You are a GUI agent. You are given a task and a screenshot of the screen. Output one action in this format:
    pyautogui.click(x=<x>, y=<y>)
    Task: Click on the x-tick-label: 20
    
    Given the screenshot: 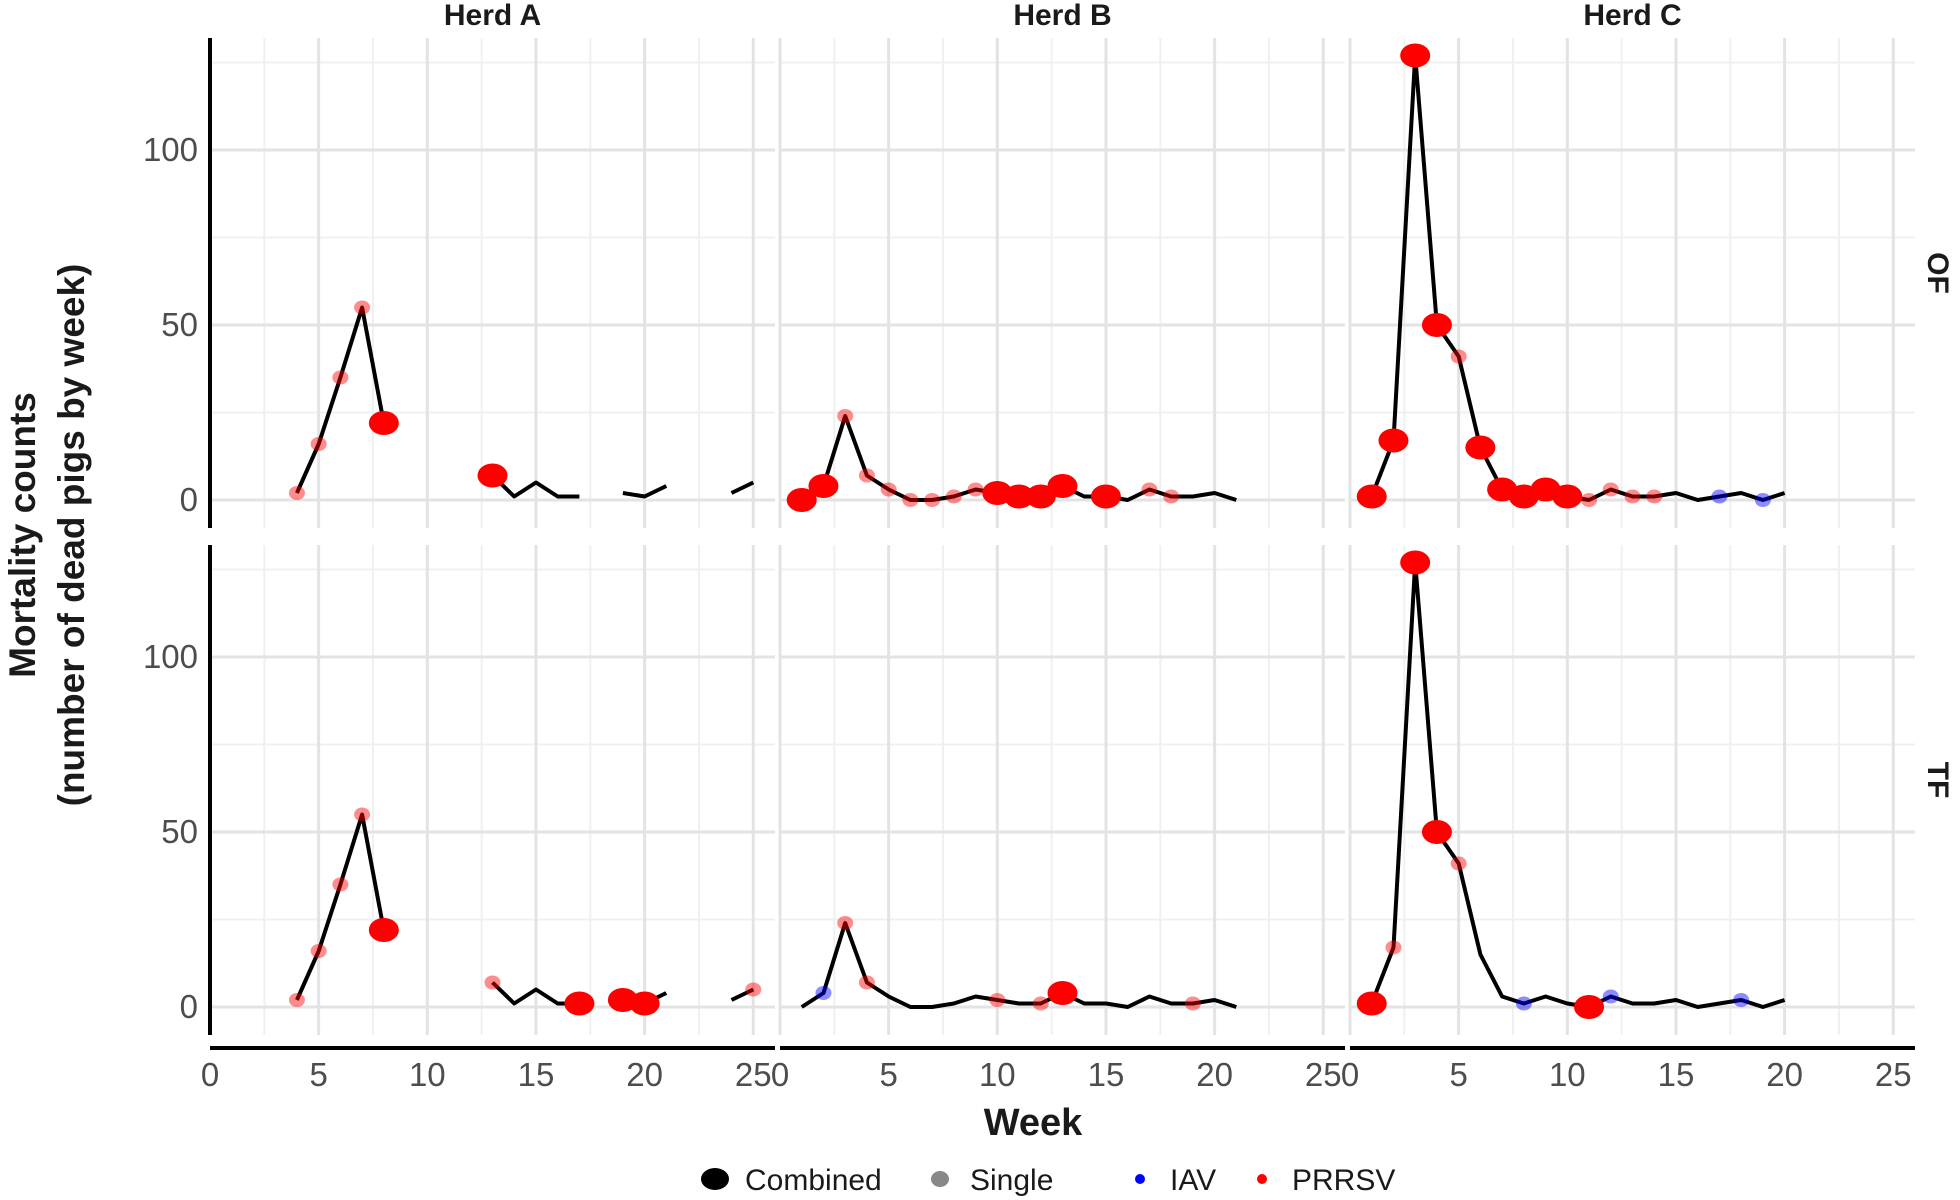 What is the action you would take?
    pyautogui.click(x=644, y=1074)
    